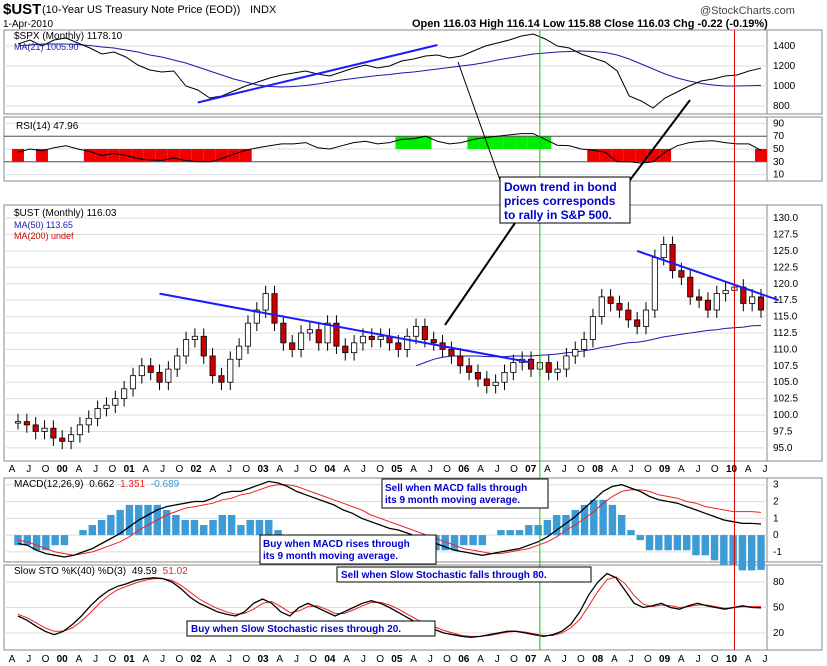  What do you see at coordinates (47, 126) in the screenshot?
I see `rsi-label: RSI(14) 47.96` at bounding box center [47, 126].